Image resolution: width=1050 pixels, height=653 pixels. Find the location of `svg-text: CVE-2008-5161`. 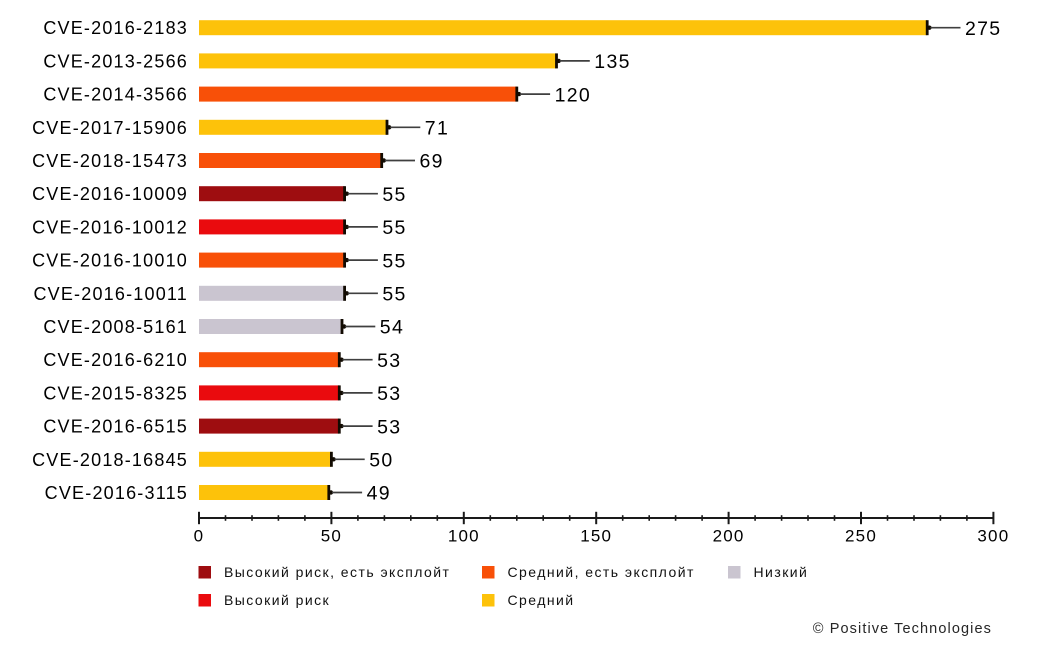

svg-text: CVE-2008-5161 is located at coordinates (115, 327).